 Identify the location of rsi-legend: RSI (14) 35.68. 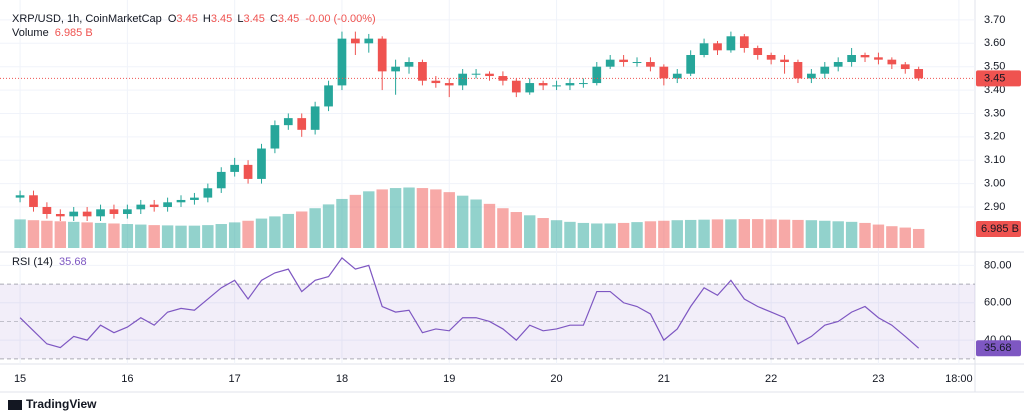
(49, 262).